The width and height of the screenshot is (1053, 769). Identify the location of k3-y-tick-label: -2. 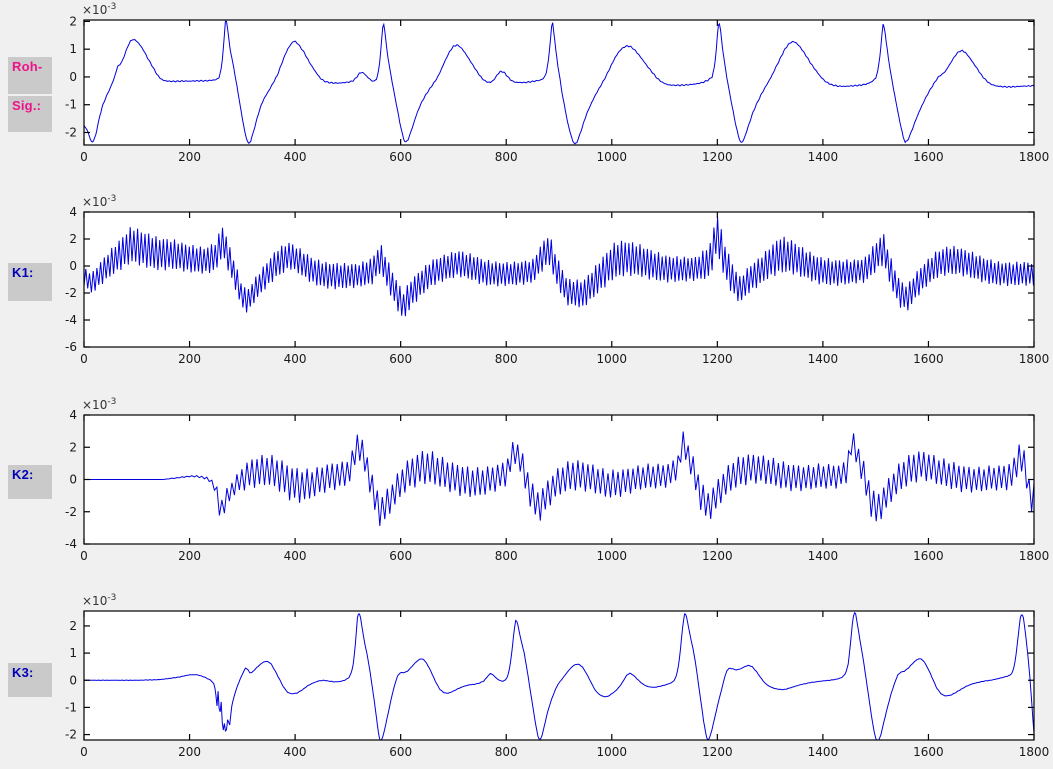
(71, 735).